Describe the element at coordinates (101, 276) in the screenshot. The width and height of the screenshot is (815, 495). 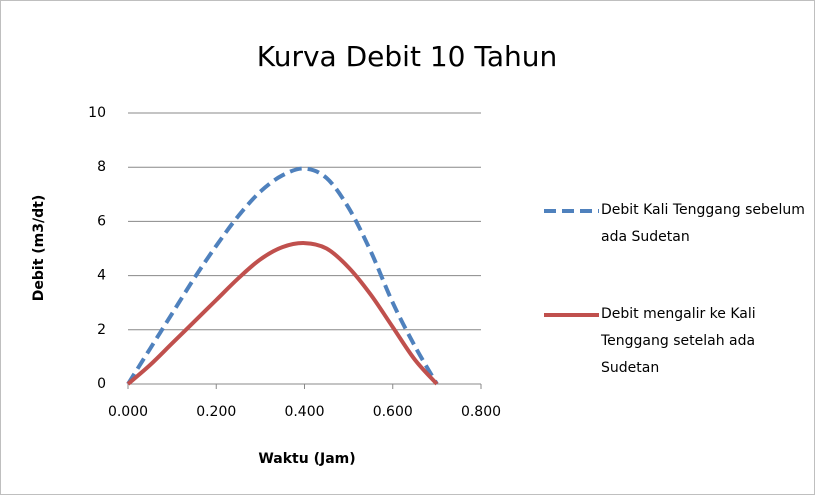
I see `y-tick-label: 4` at that location.